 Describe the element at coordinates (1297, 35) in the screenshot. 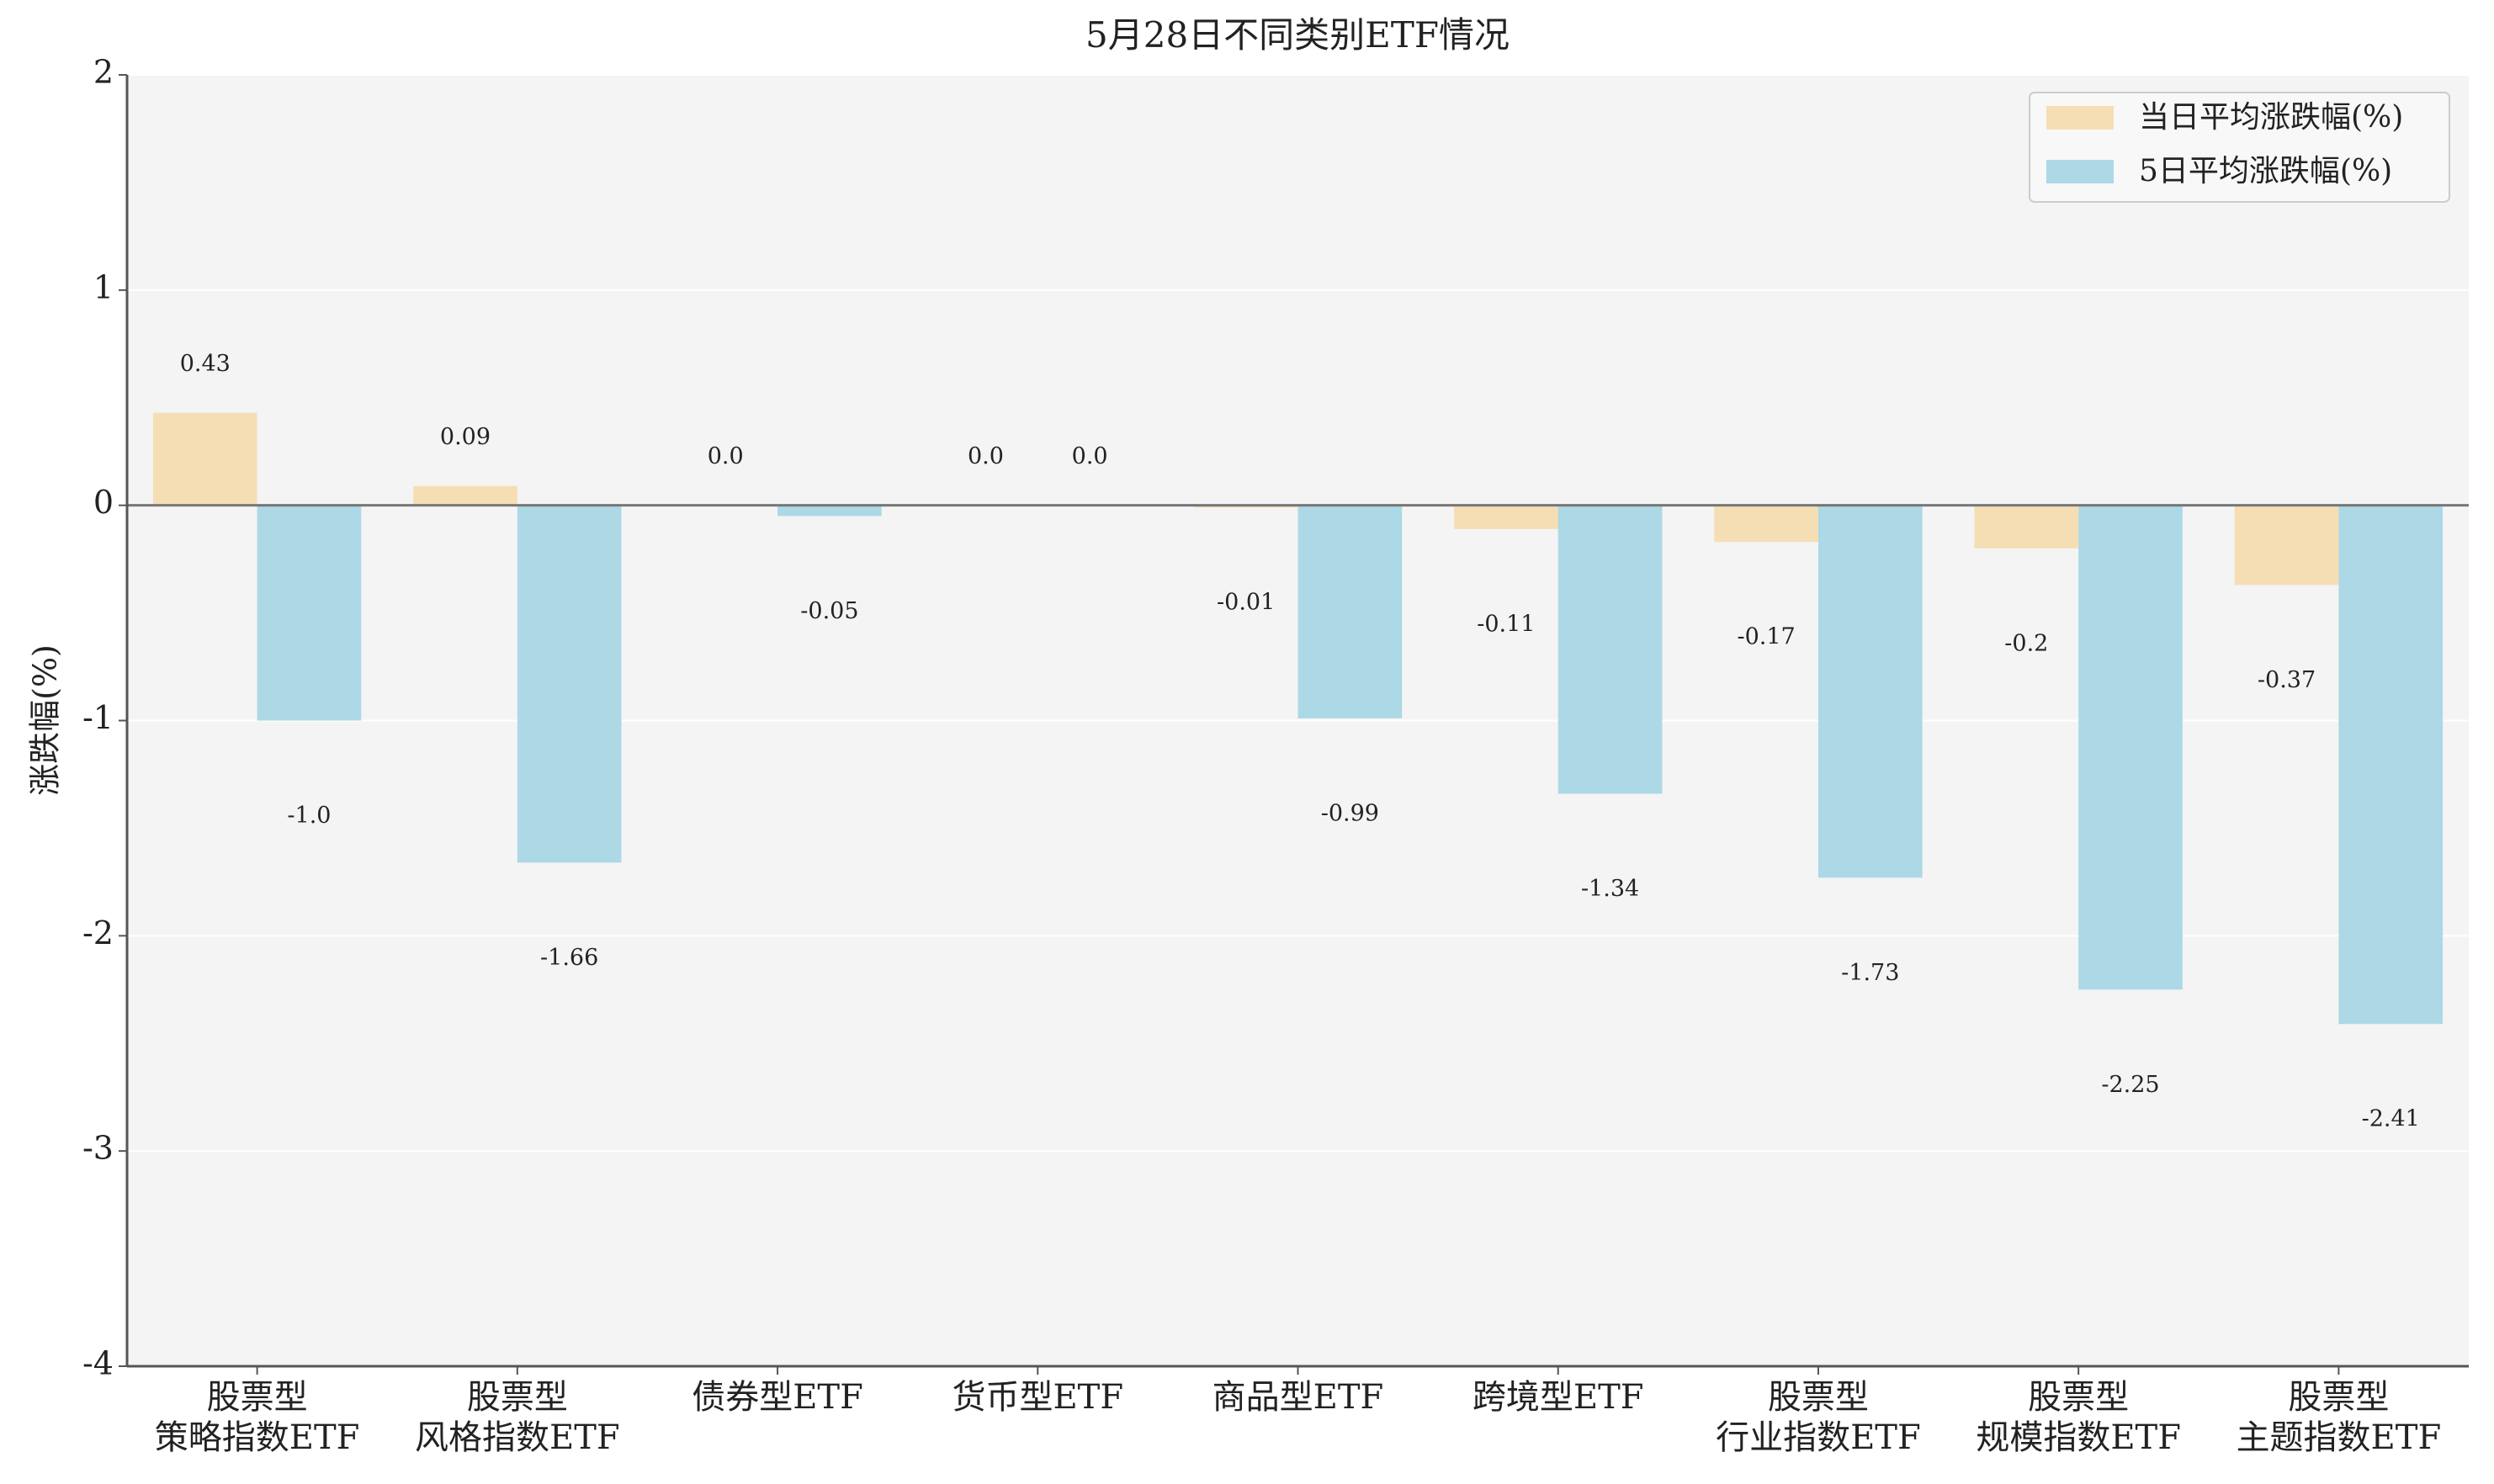

I see `chart-title: 5月28日不同类别ETF情况` at that location.